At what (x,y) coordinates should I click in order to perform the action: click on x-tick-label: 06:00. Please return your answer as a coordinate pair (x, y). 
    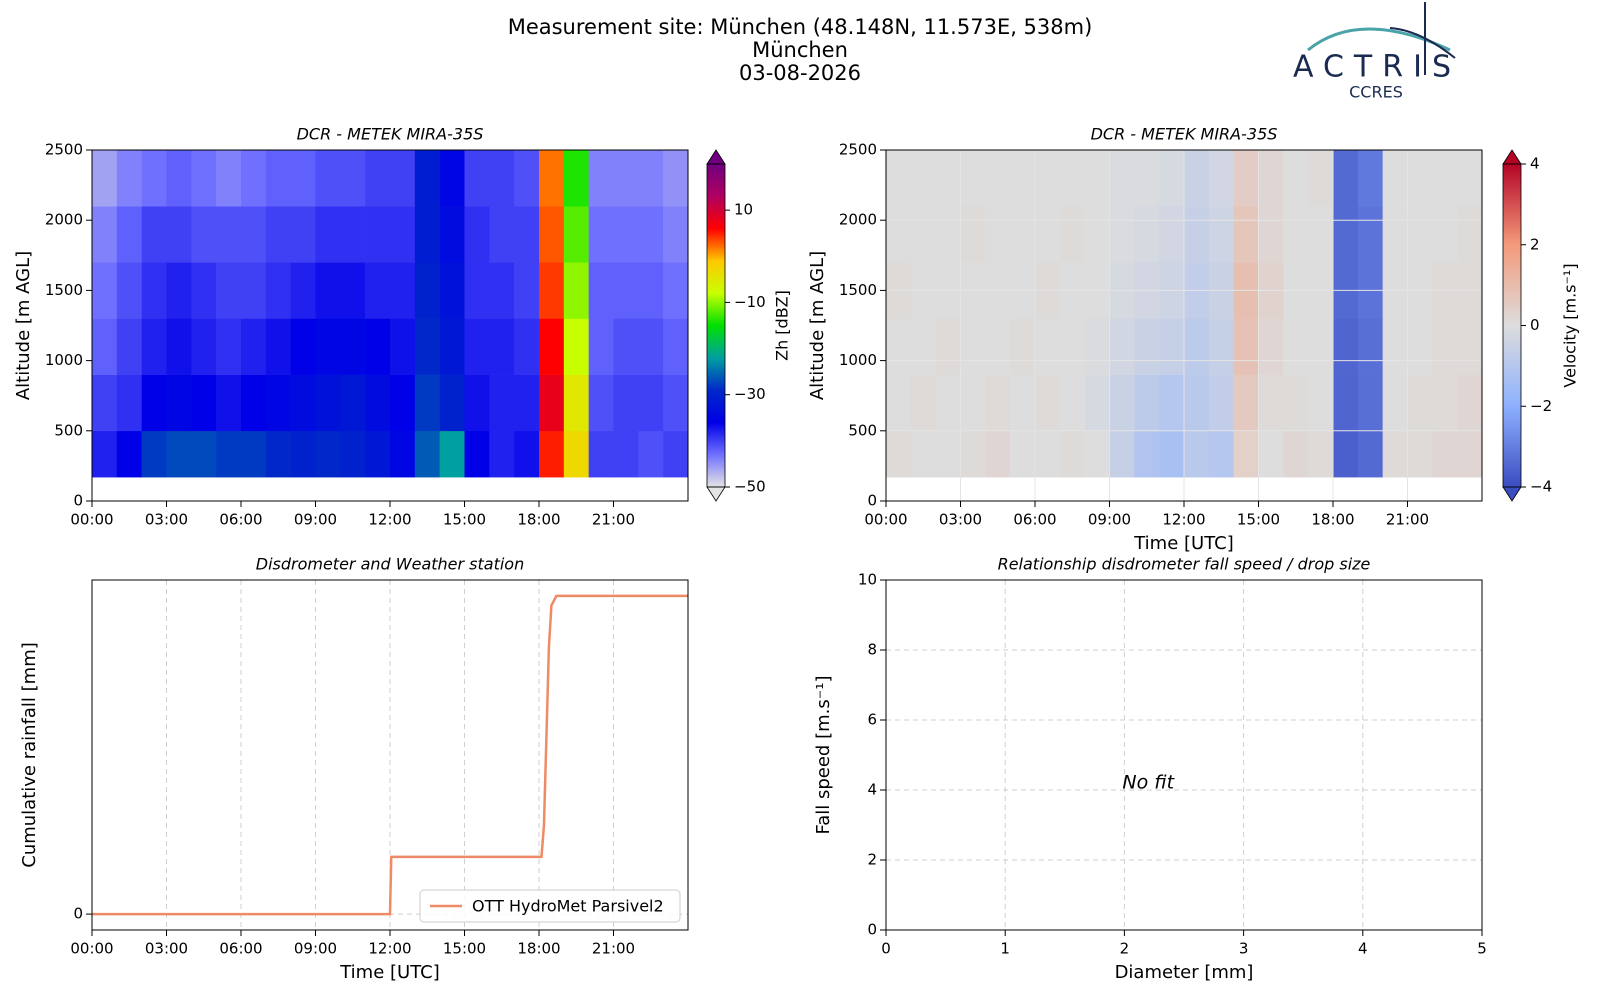
    Looking at the image, I should click on (1034, 520).